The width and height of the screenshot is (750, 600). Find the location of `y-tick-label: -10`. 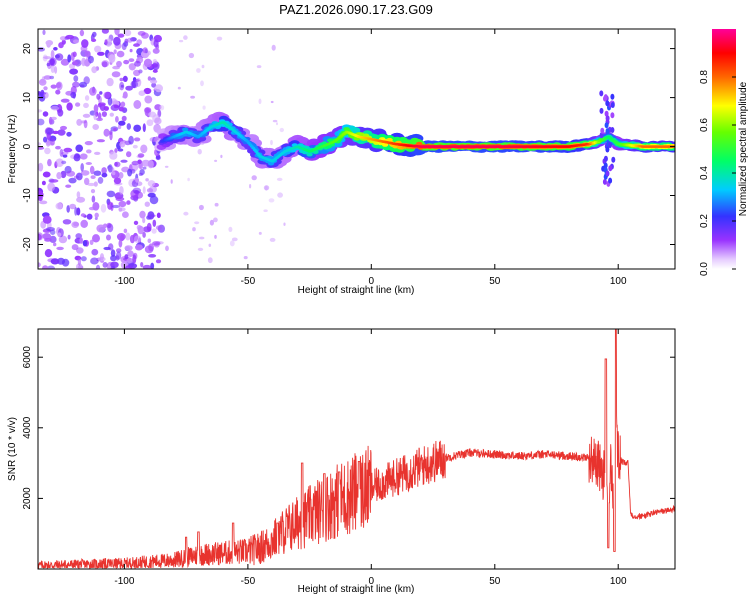

y-tick-label: -10 is located at coordinates (27, 195).